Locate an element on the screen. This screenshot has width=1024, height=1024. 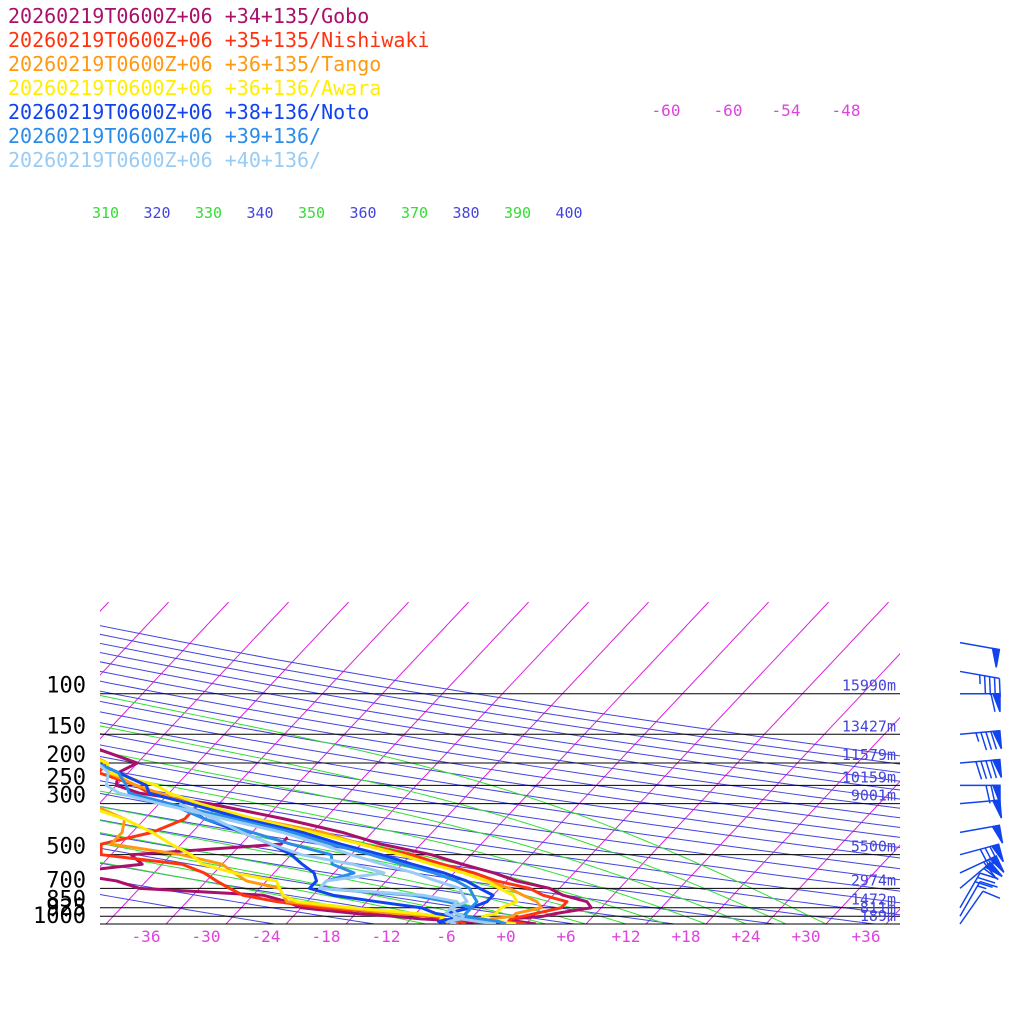
height-label: 1472m is located at coordinates (873, 900).